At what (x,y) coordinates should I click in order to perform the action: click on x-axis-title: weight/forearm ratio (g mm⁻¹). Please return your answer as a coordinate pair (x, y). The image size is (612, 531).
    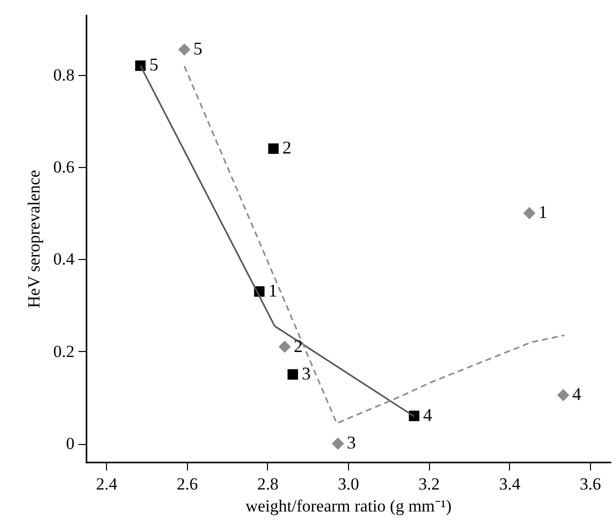
    Looking at the image, I should click on (348, 506).